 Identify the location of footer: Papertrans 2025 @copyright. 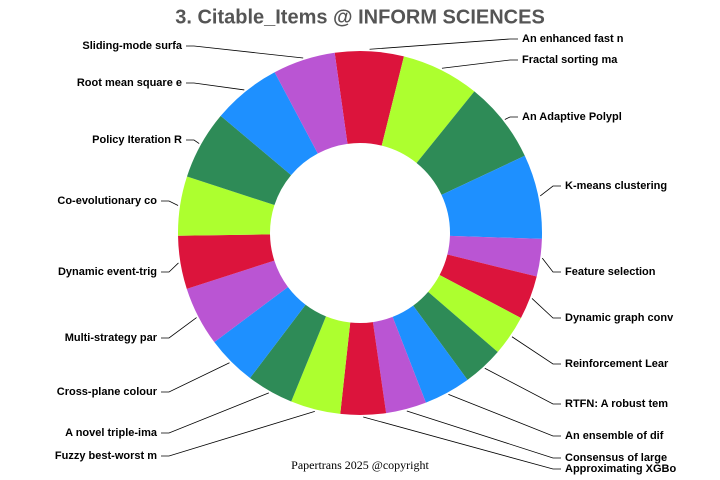
(360, 465).